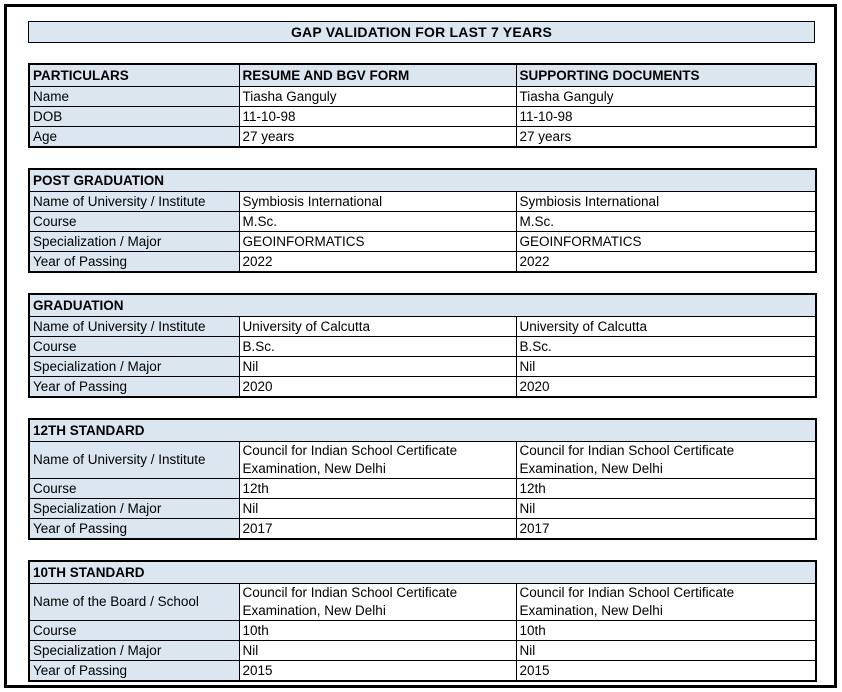  I want to click on graduation-row-label: Year of Passing, so click(134, 387).